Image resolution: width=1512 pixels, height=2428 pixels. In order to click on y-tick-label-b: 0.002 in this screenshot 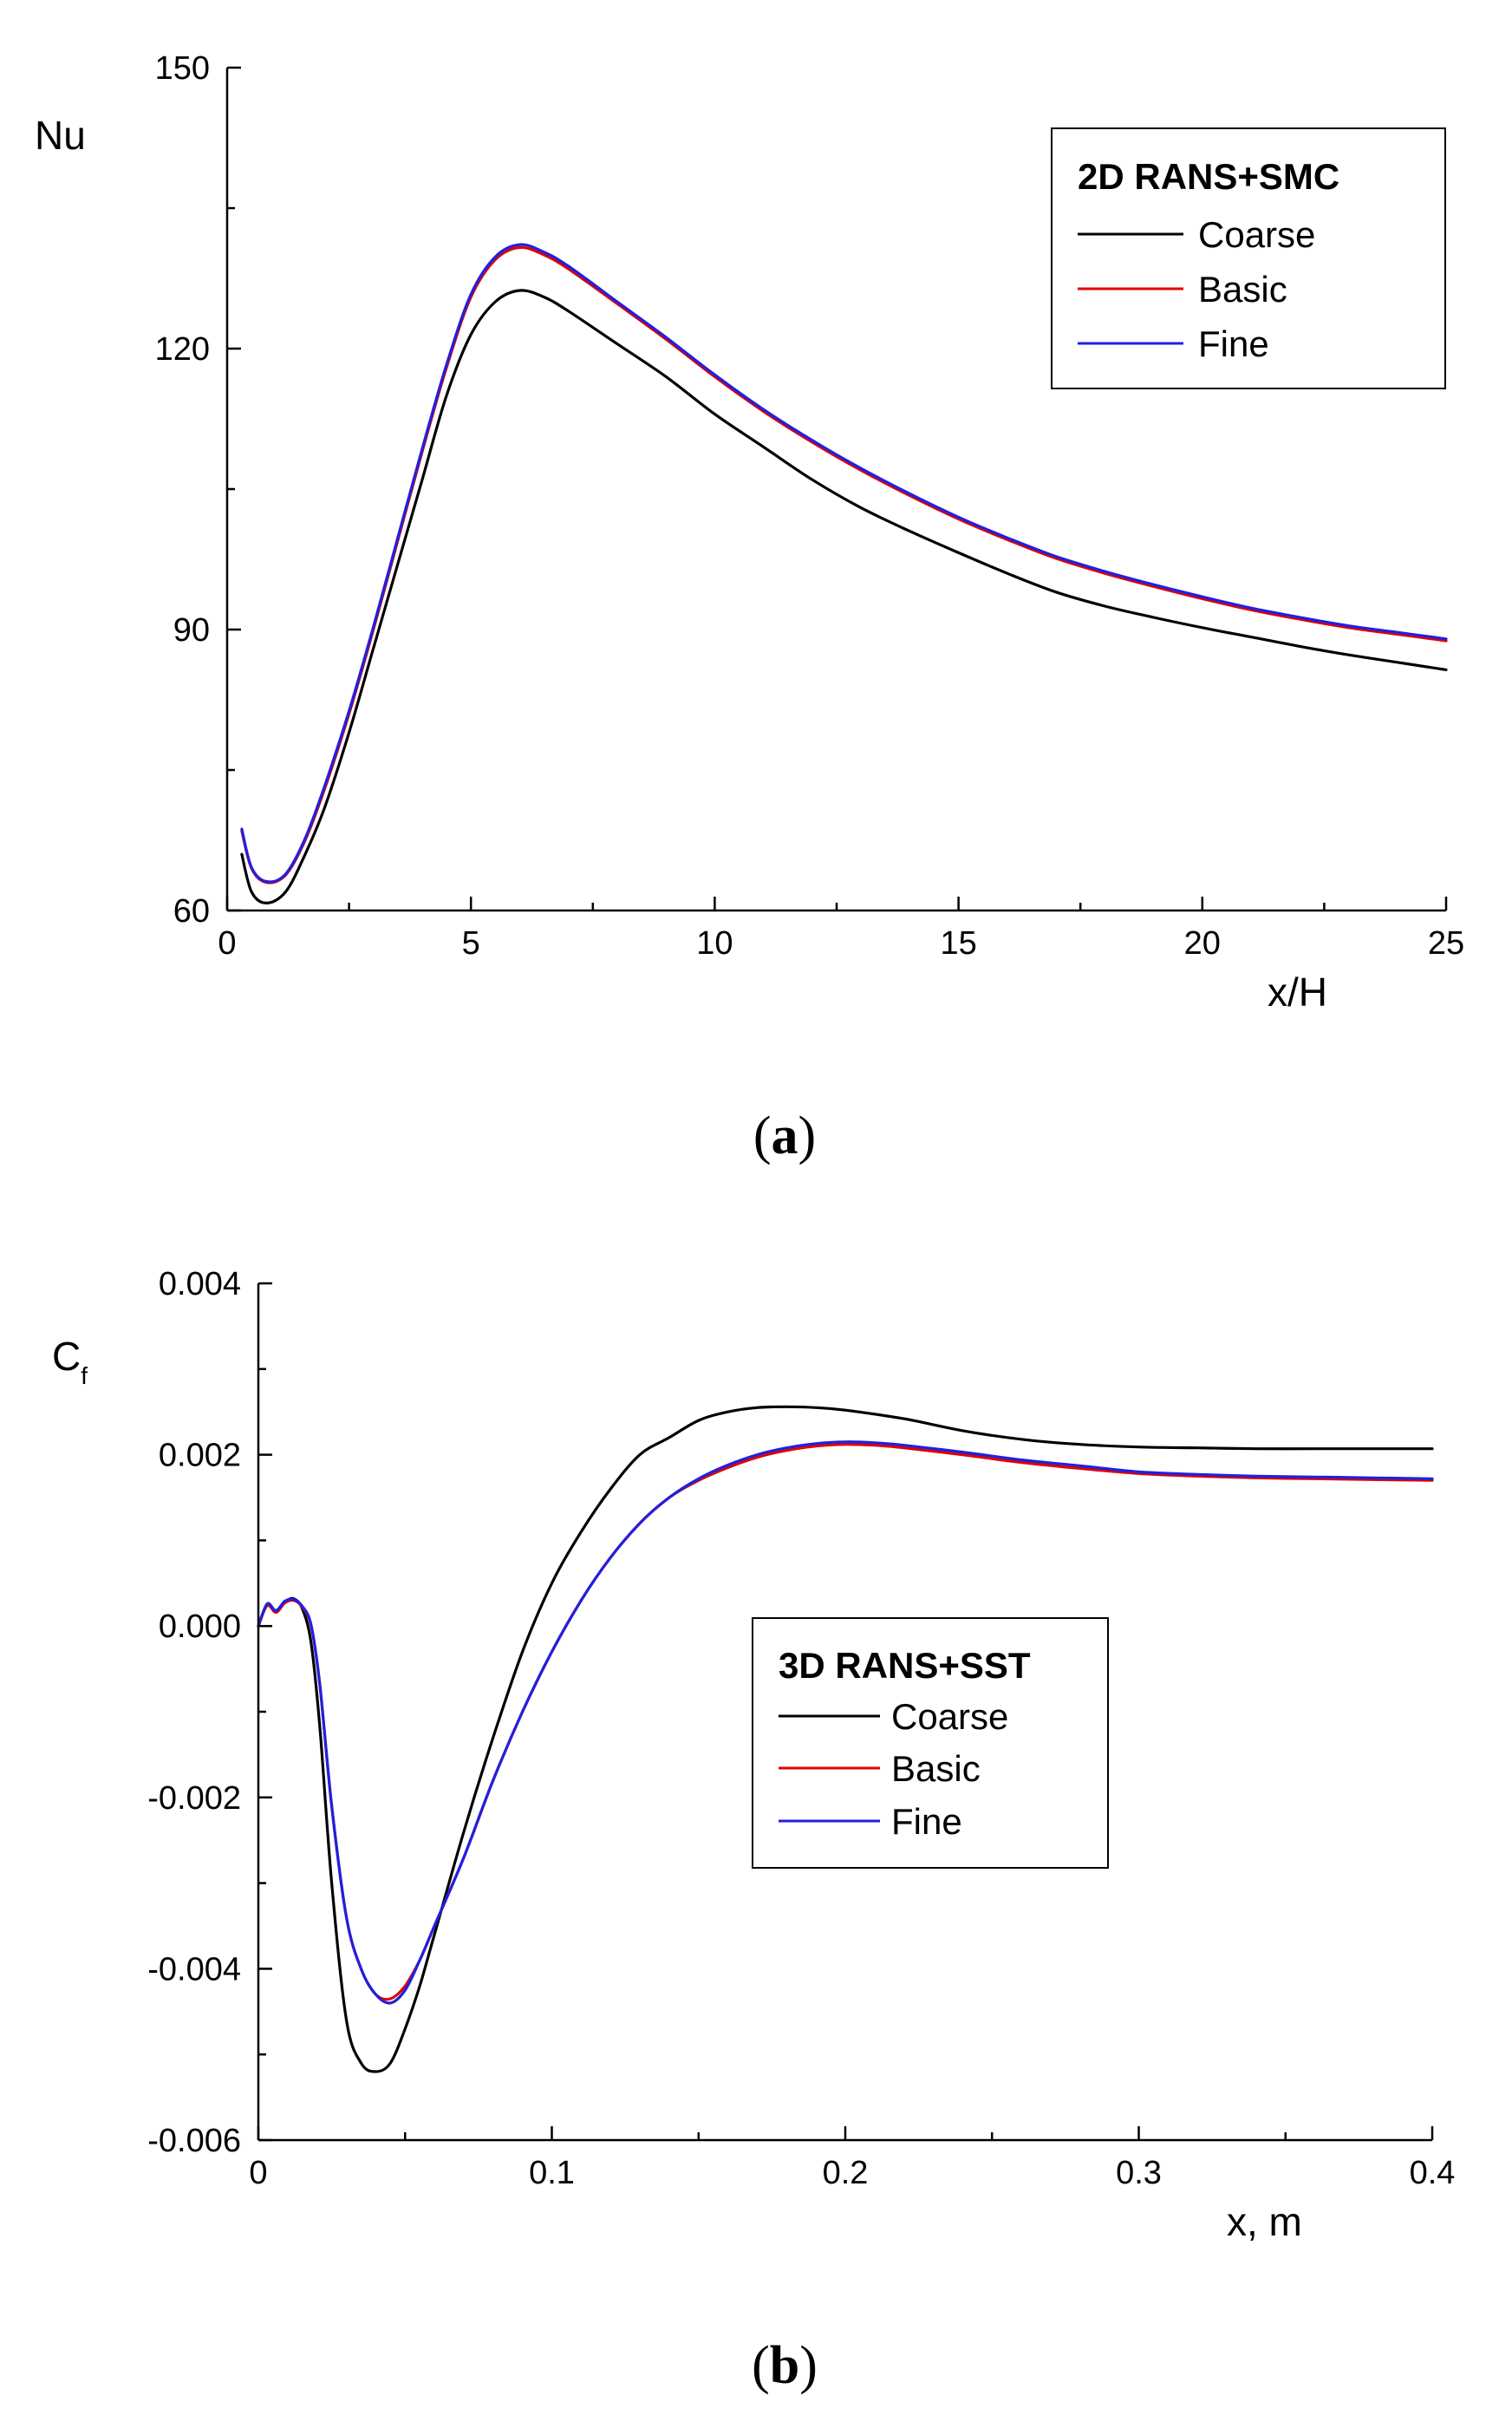, I will do `click(200, 1456)`.